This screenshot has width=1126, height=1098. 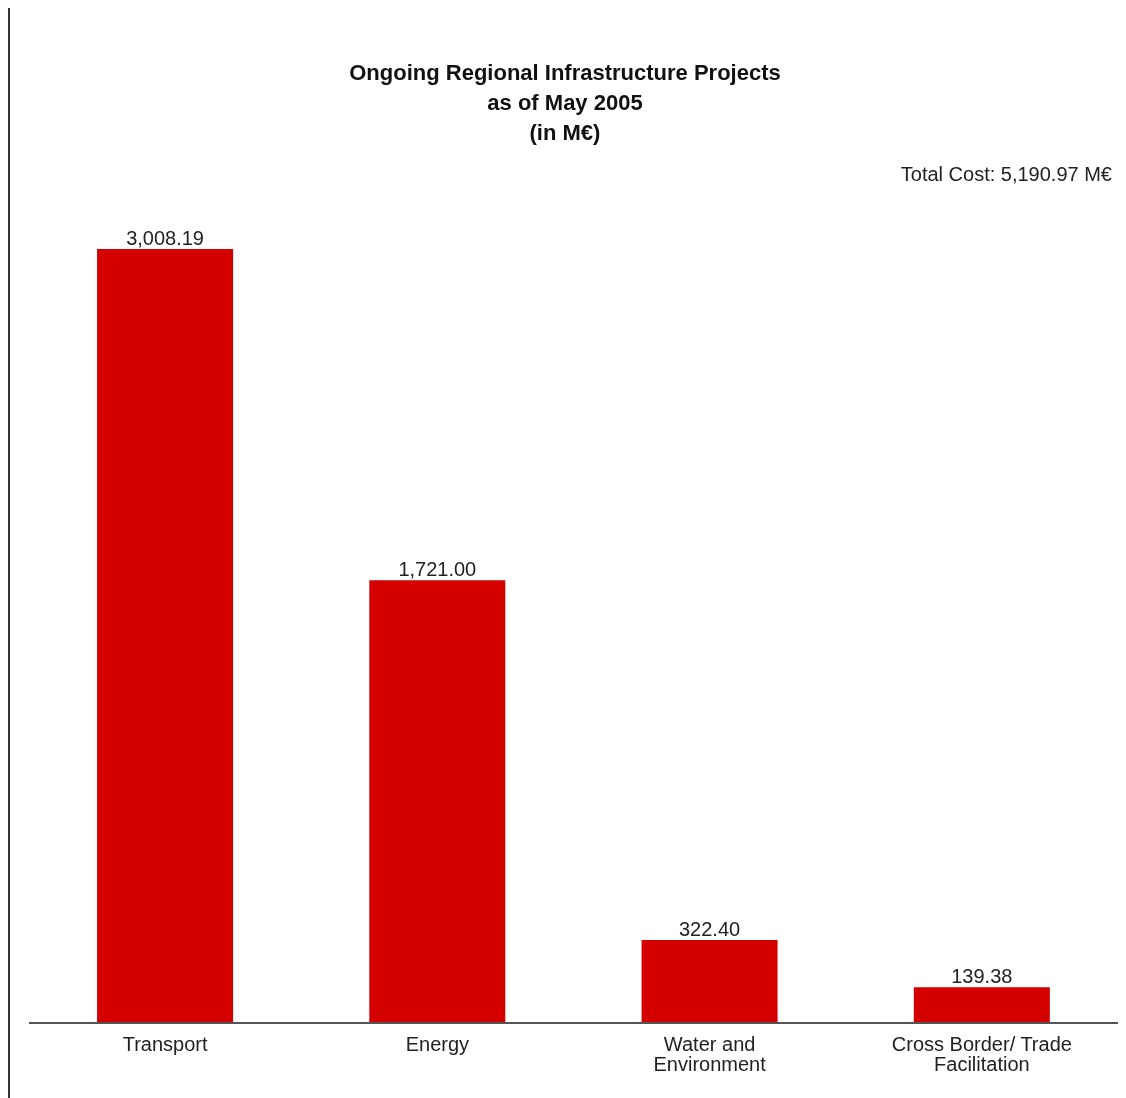 What do you see at coordinates (710, 1054) in the screenshot?
I see `x-tick-label: Water and Environment` at bounding box center [710, 1054].